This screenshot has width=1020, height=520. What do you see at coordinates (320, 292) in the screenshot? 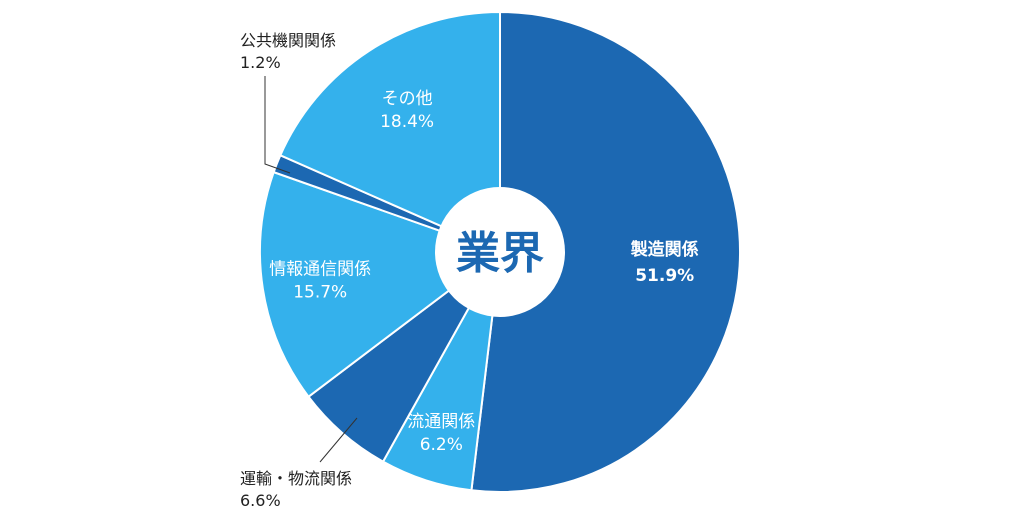
I see `slice-value-label: 15.7%` at bounding box center [320, 292].